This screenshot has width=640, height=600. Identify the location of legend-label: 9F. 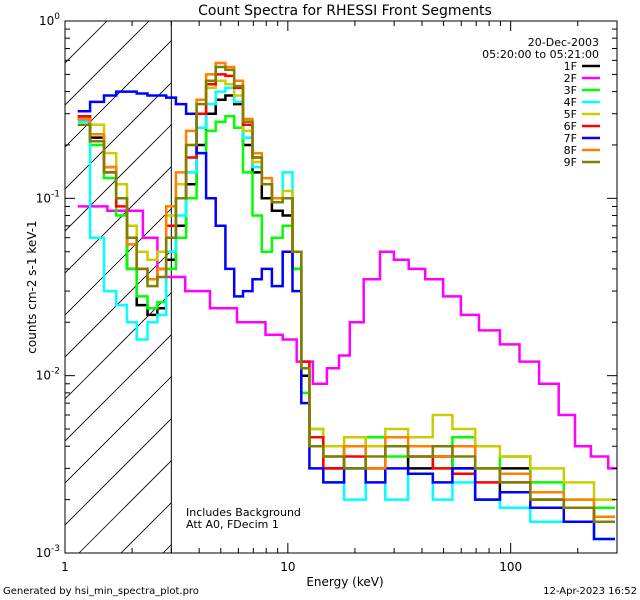
(570, 162).